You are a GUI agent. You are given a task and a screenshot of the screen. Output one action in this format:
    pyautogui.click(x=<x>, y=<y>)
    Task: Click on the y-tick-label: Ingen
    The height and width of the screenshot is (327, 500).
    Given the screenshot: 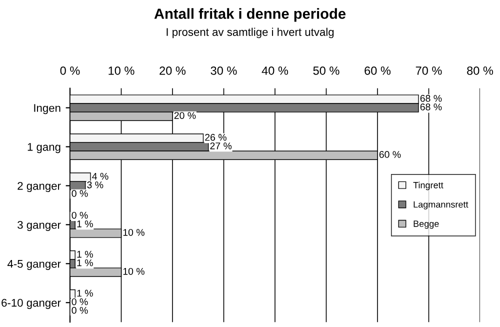 What is the action you would take?
    pyautogui.click(x=47, y=109)
    